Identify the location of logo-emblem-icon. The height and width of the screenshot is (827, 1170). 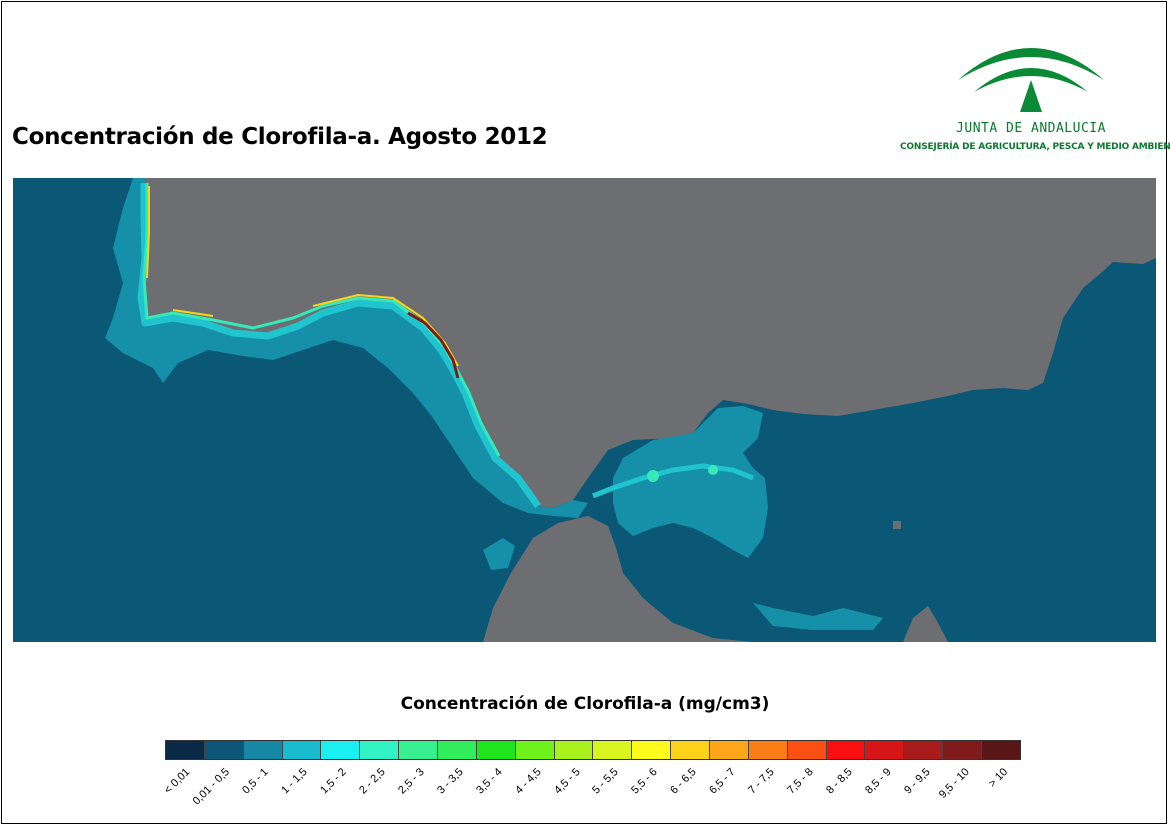
(1031, 80).